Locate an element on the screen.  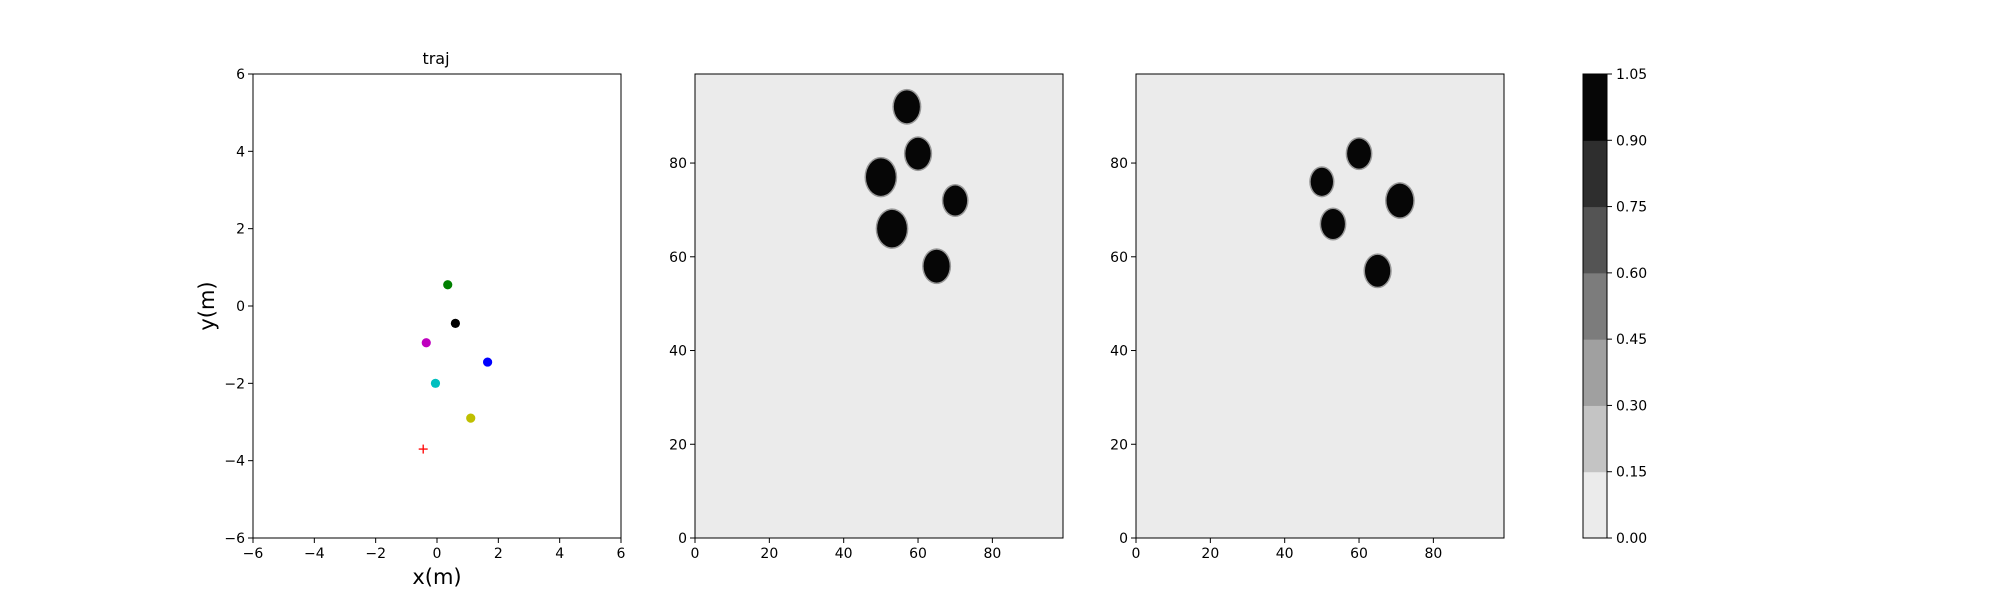
colorbar-tick-label: 0.00 is located at coordinates (1631, 539).